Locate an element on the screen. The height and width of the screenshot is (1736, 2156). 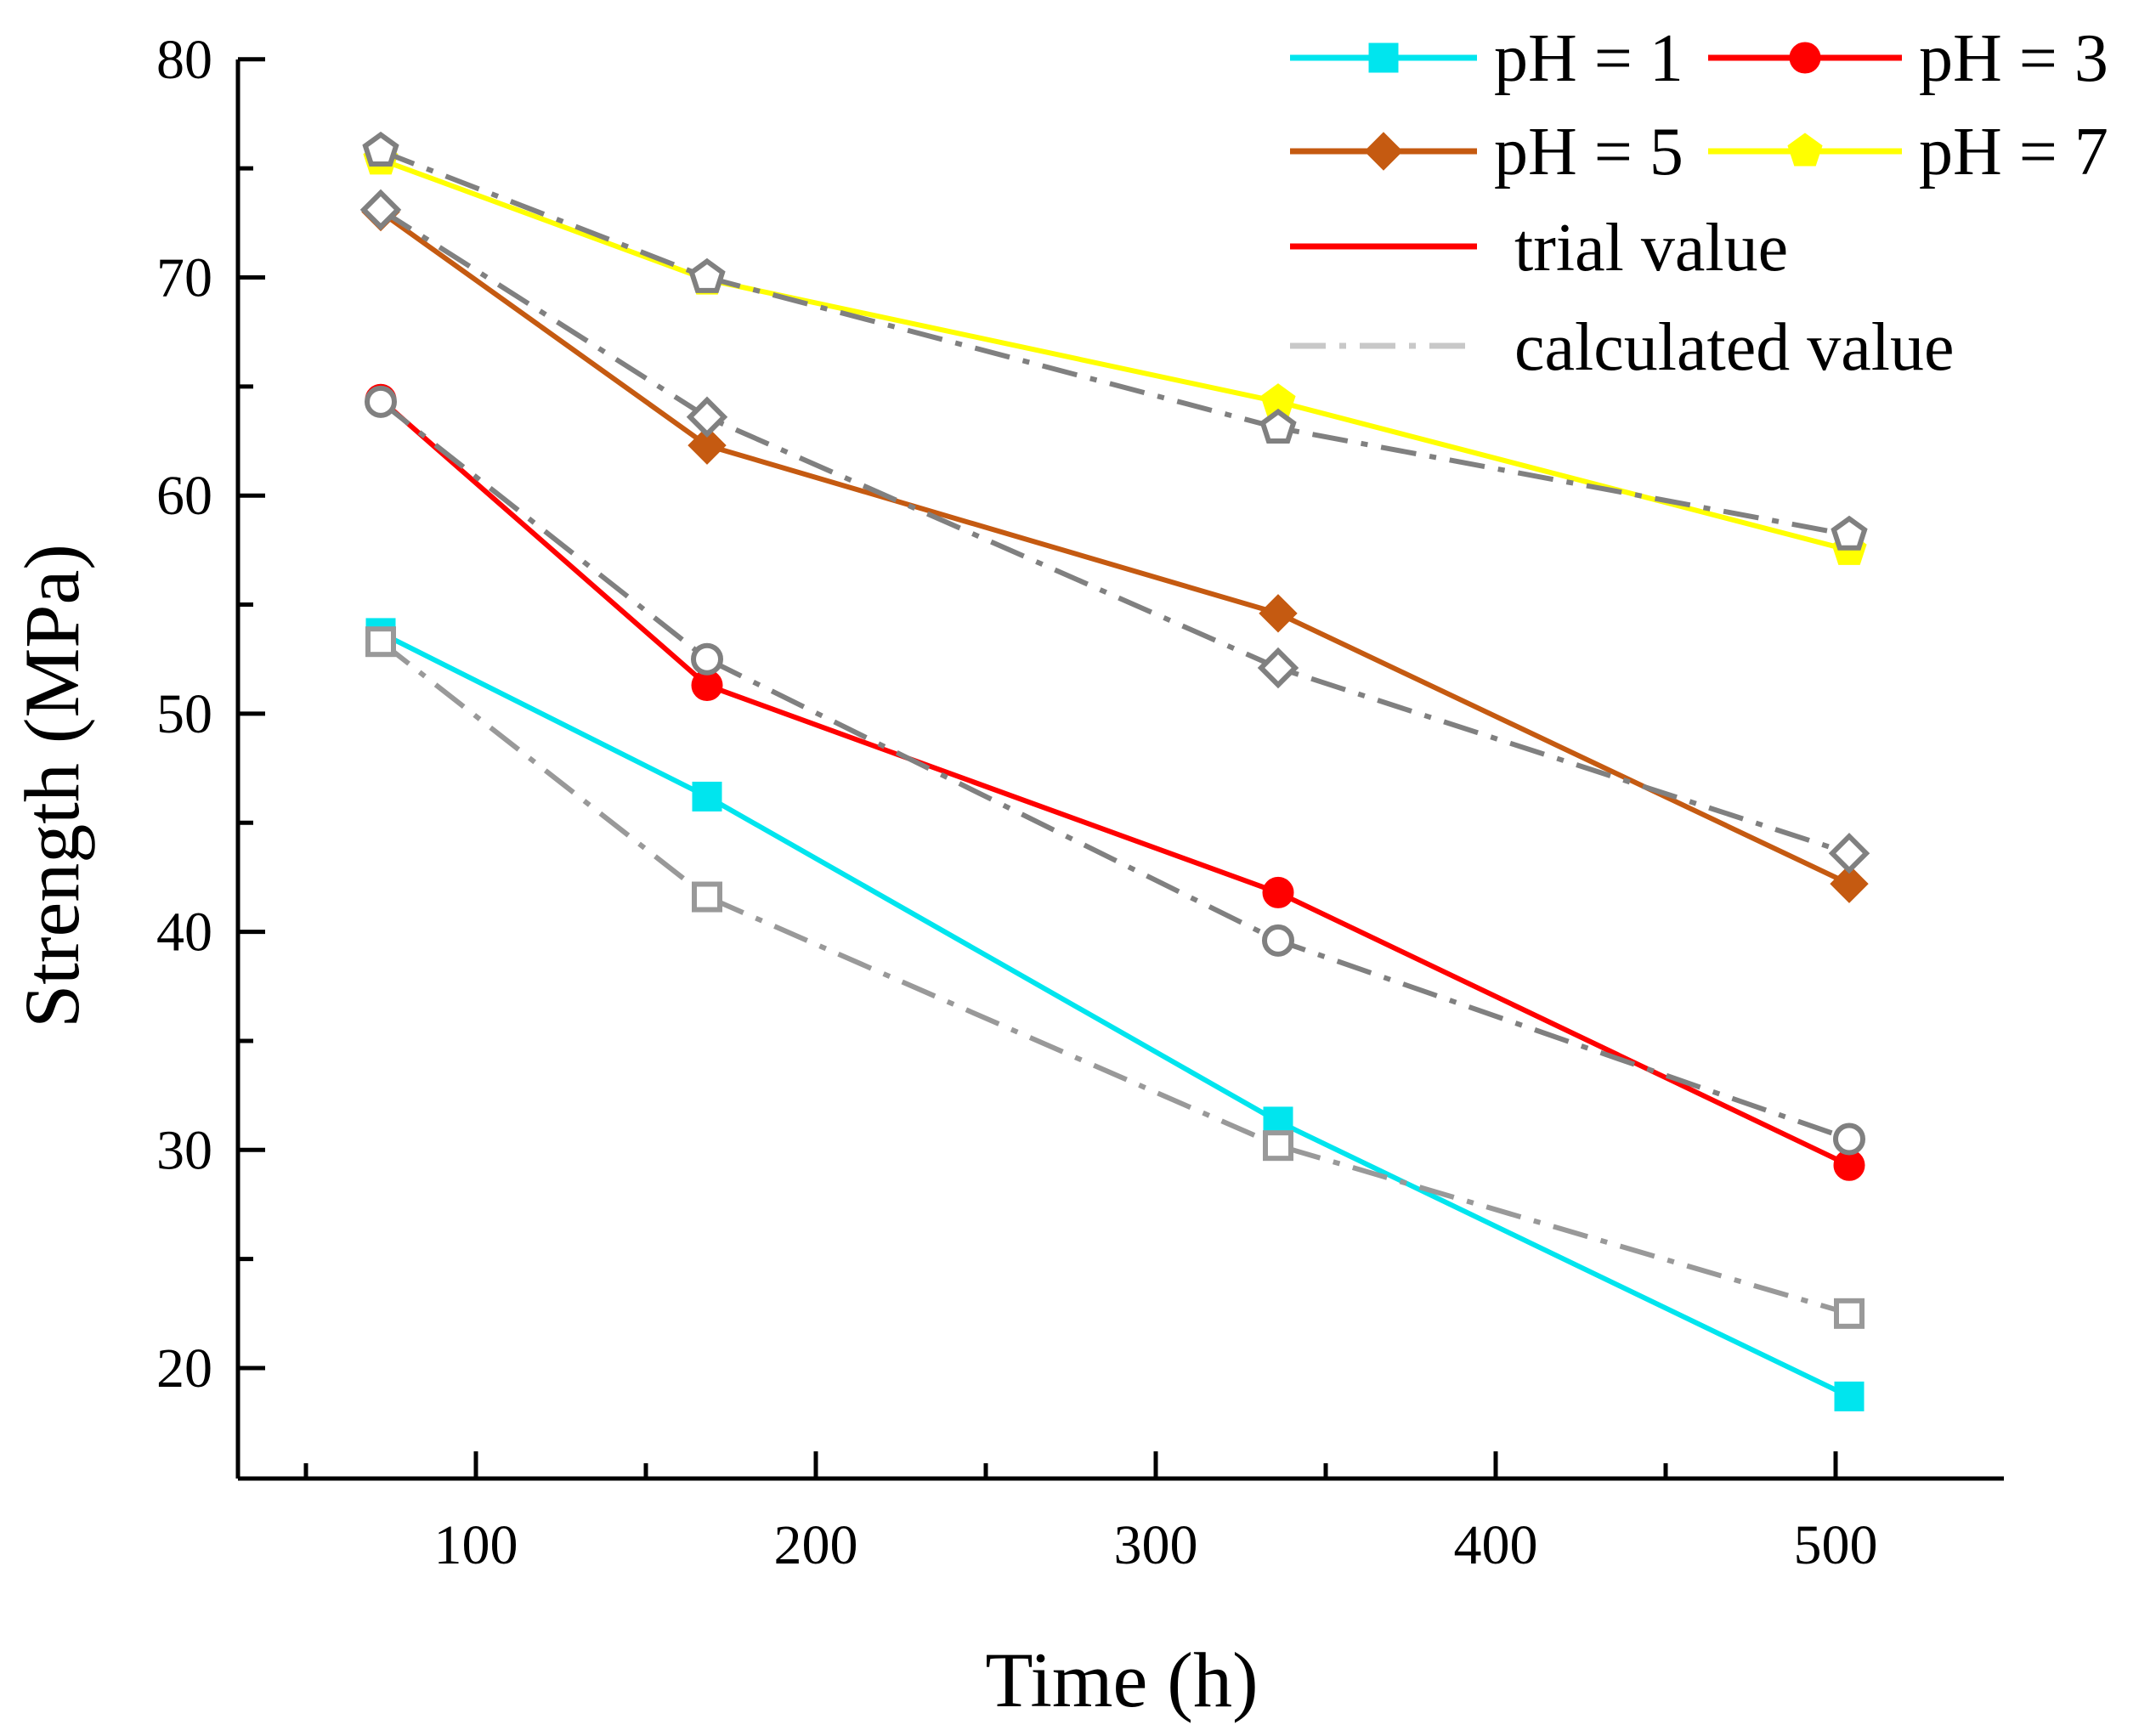
y-tick-label: 70 is located at coordinates (184, 278).